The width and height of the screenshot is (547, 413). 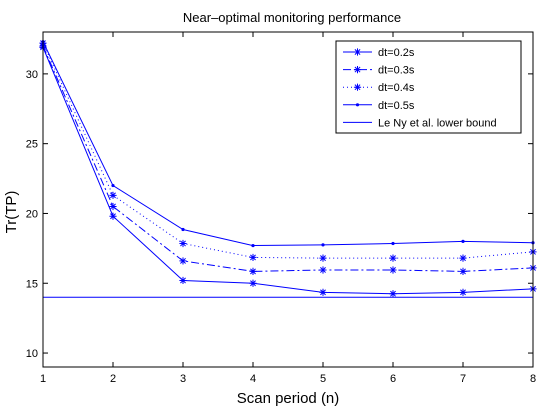 What do you see at coordinates (533, 379) in the screenshot?
I see `x-tick-label: 8` at bounding box center [533, 379].